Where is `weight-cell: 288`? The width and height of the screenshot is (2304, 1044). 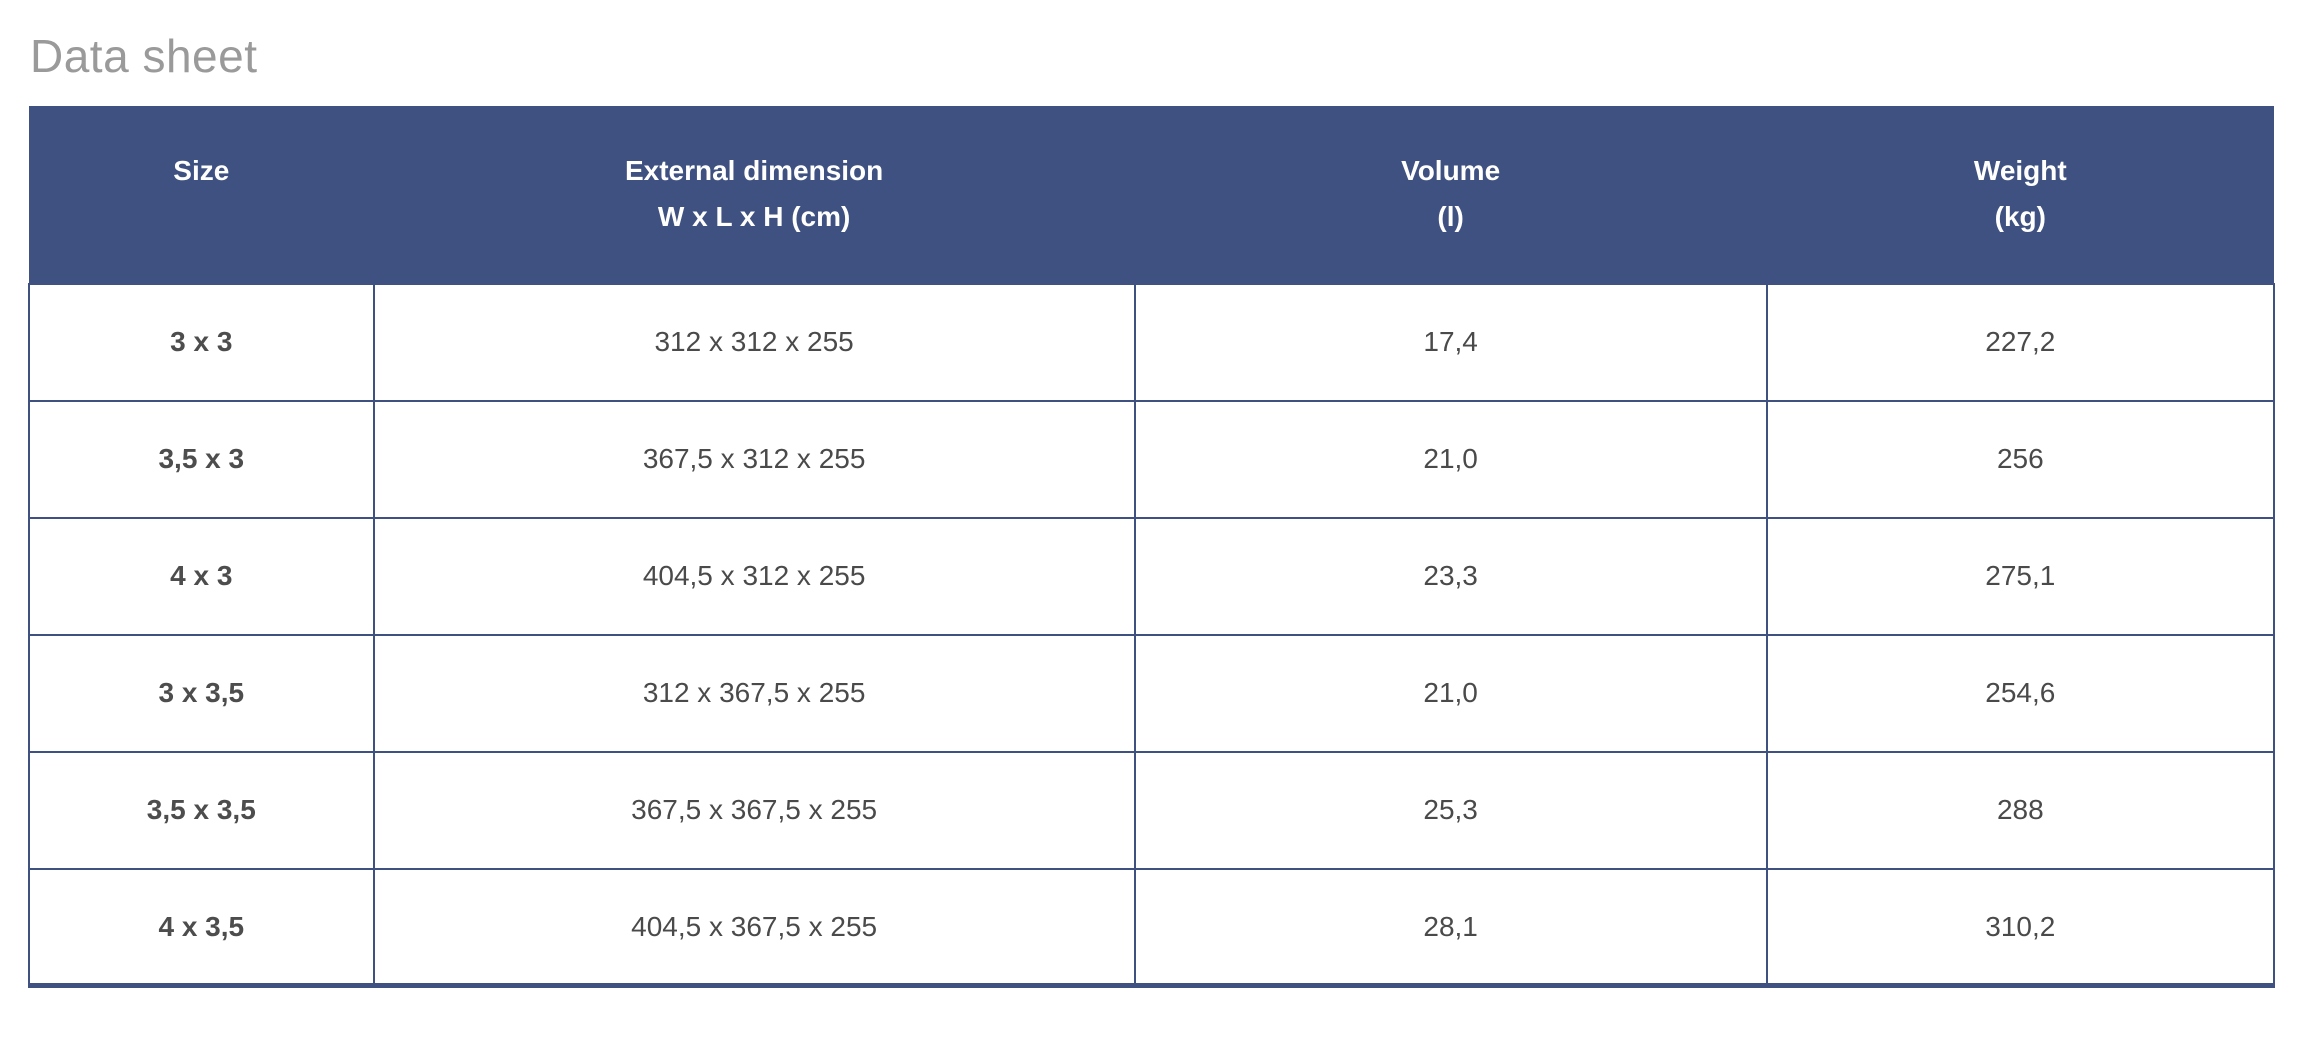
weight-cell: 288 is located at coordinates (2020, 810).